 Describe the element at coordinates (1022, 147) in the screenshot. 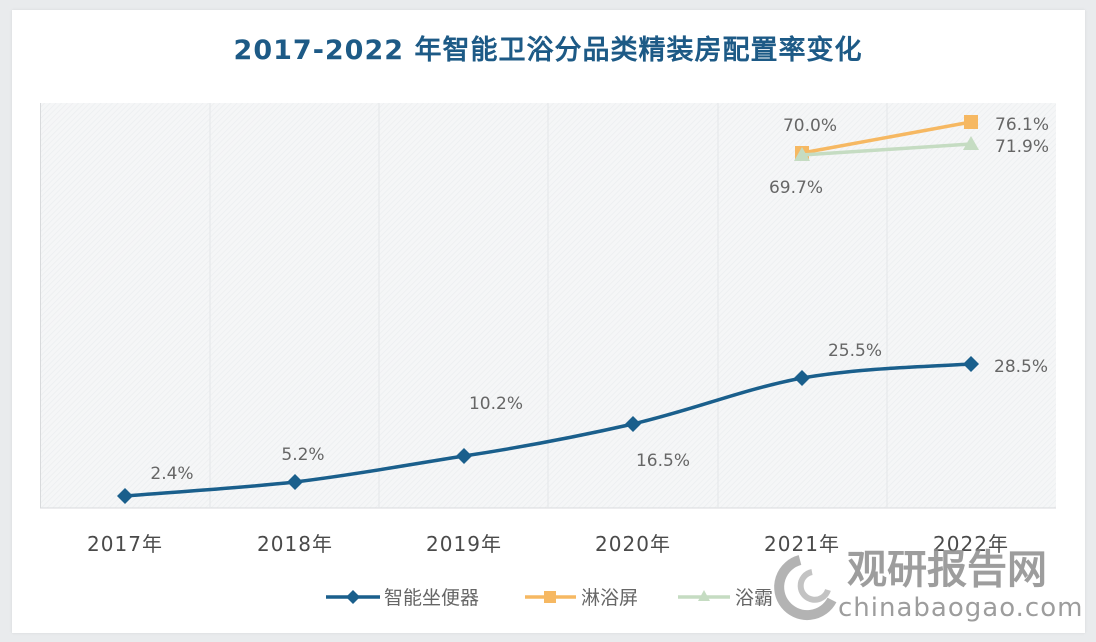

I see `data-label: 71.9%` at that location.